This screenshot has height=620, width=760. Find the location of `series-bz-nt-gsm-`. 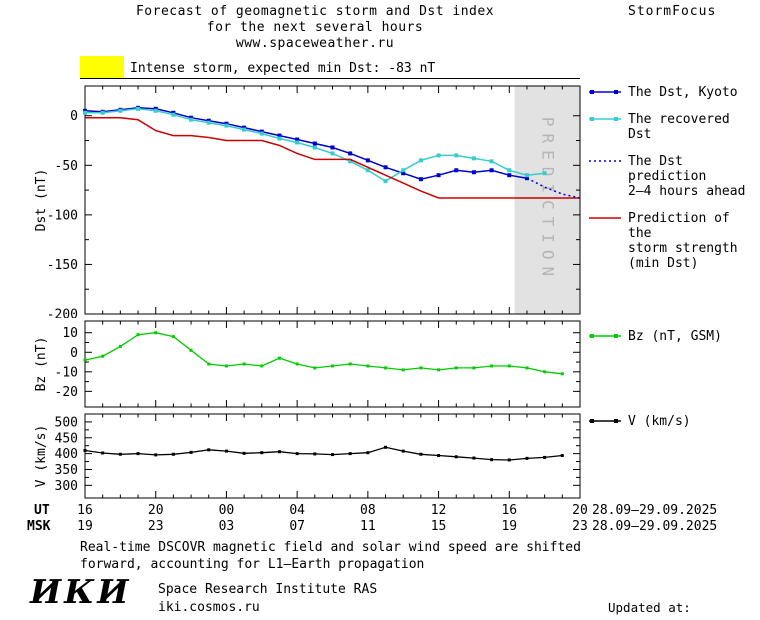

series-bz-nt-gsm- is located at coordinates (323, 353).